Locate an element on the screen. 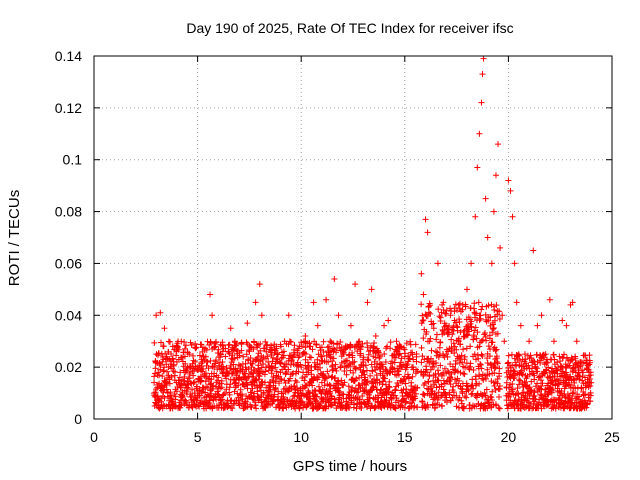 Image resolution: width=640 pixels, height=480 pixels. y-tick-label: 0.12 is located at coordinates (68, 108).